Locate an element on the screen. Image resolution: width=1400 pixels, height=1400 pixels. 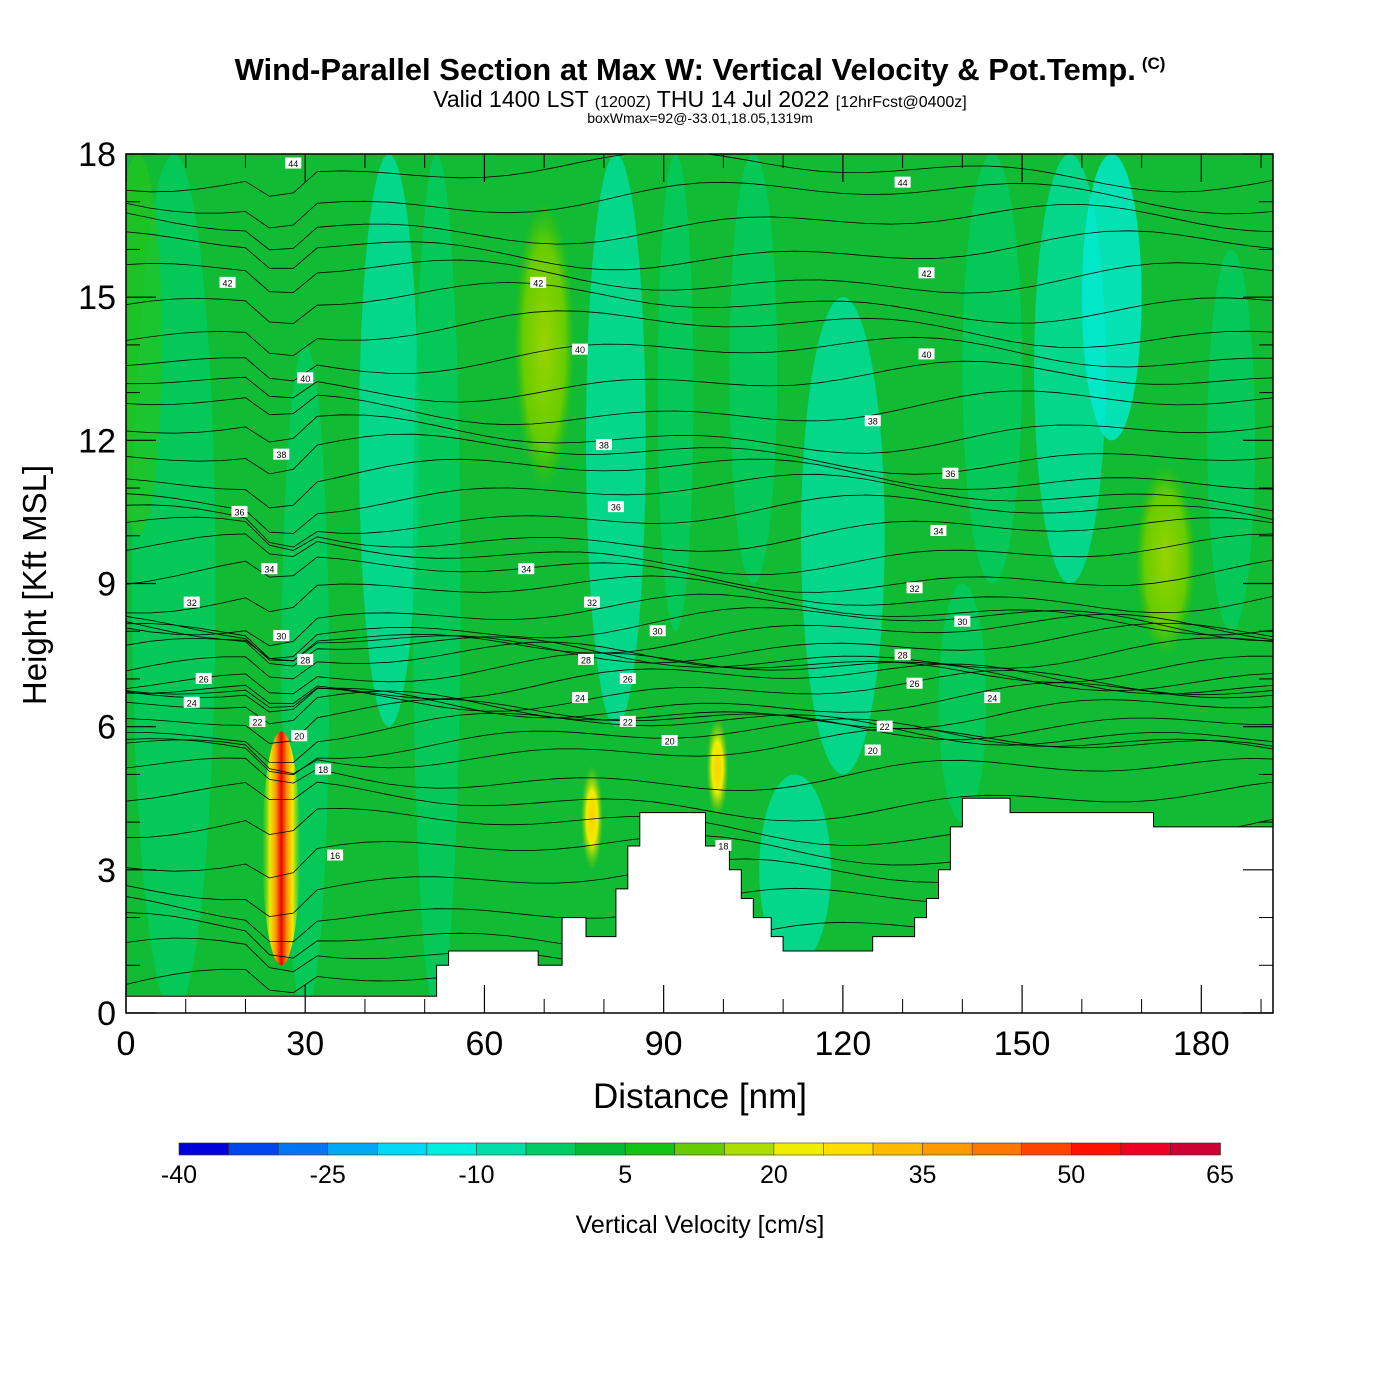
theta-label-text: 32 is located at coordinates (915, 589).